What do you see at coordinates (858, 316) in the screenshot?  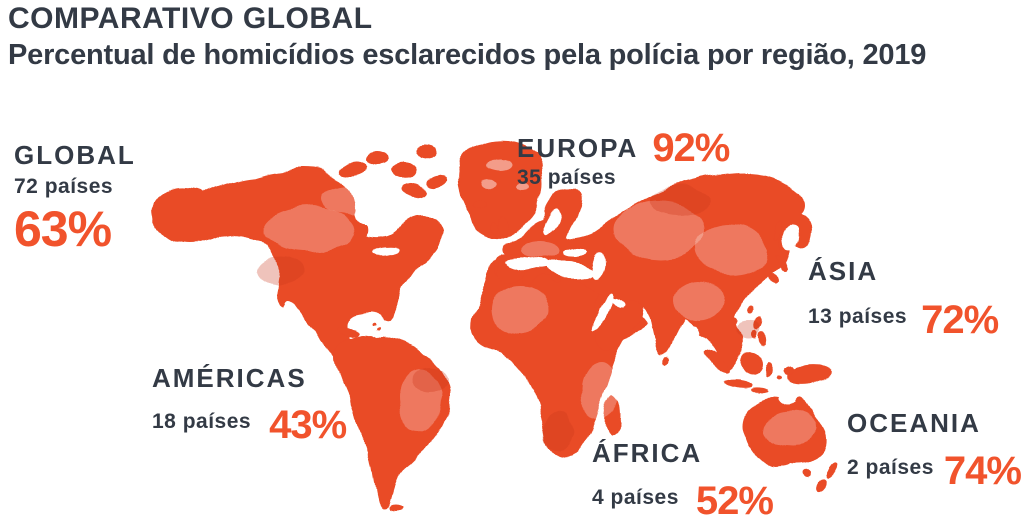 I see `region-countries: 13 países` at bounding box center [858, 316].